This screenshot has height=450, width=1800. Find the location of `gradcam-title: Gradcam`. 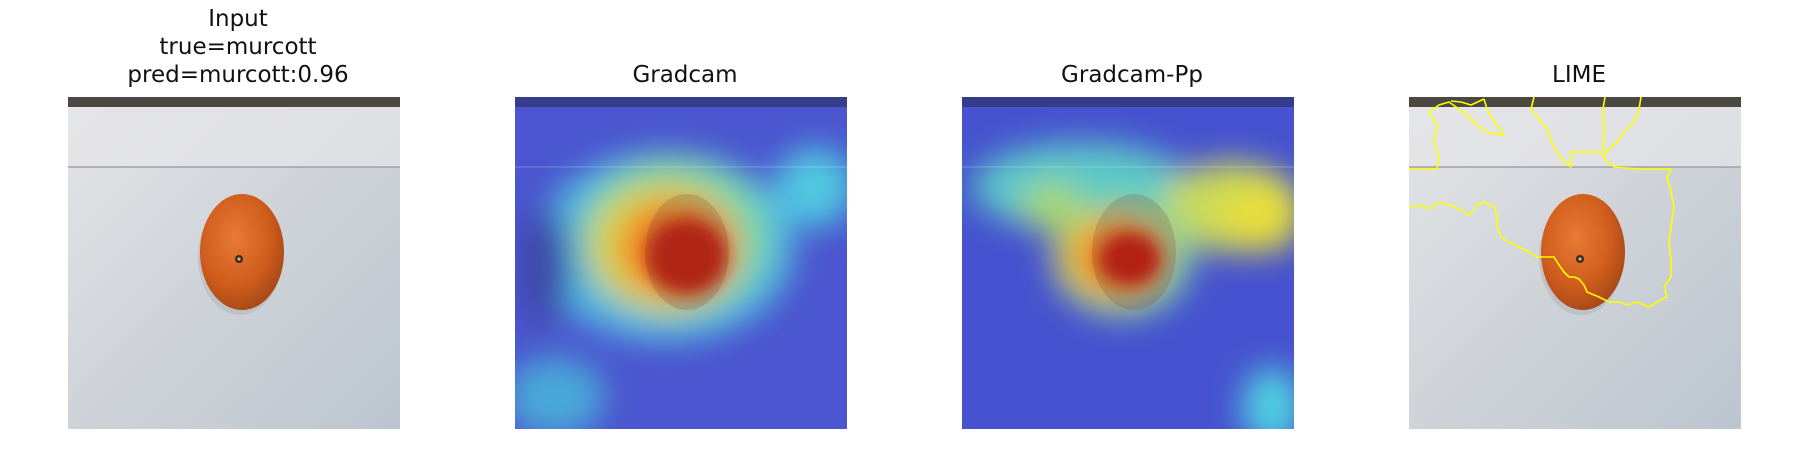

gradcam-title: Gradcam is located at coordinates (685, 75).